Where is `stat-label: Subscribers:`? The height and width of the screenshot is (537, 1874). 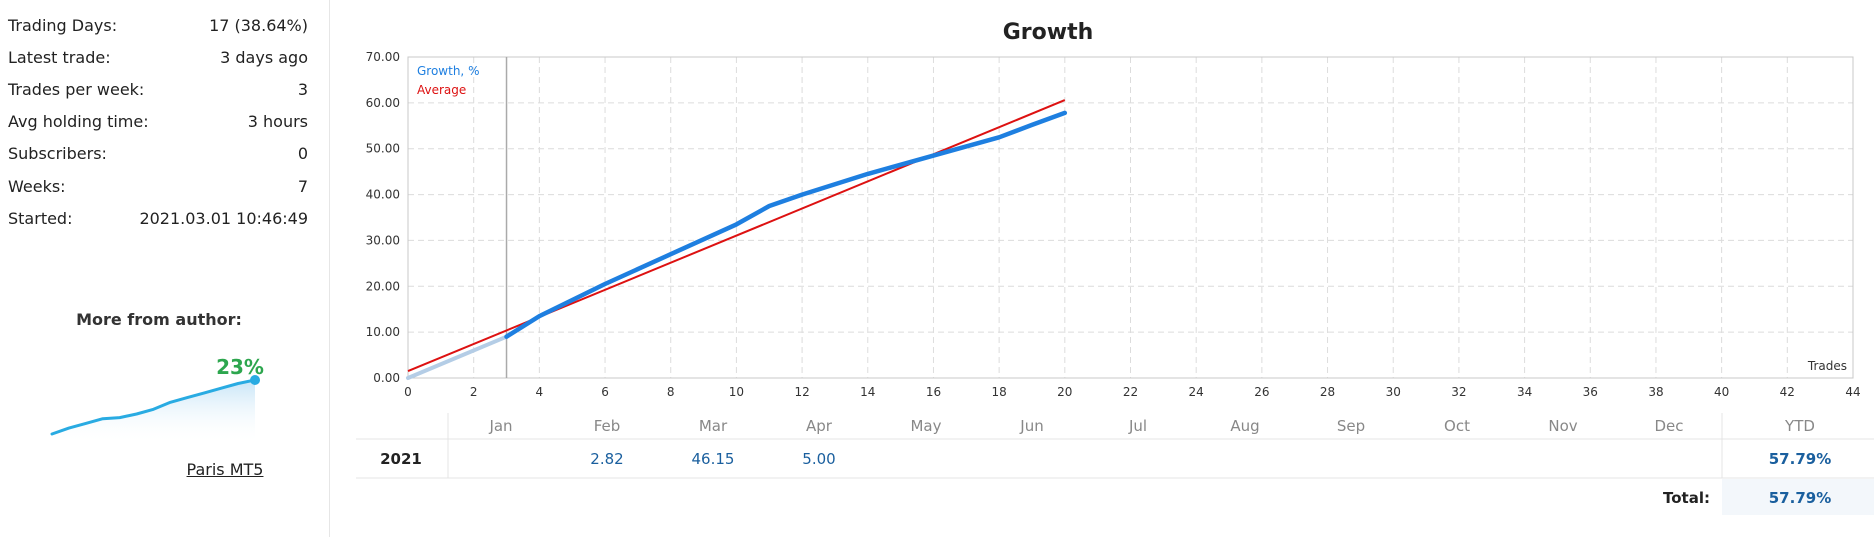
stat-label: Subscribers: is located at coordinates (57, 154).